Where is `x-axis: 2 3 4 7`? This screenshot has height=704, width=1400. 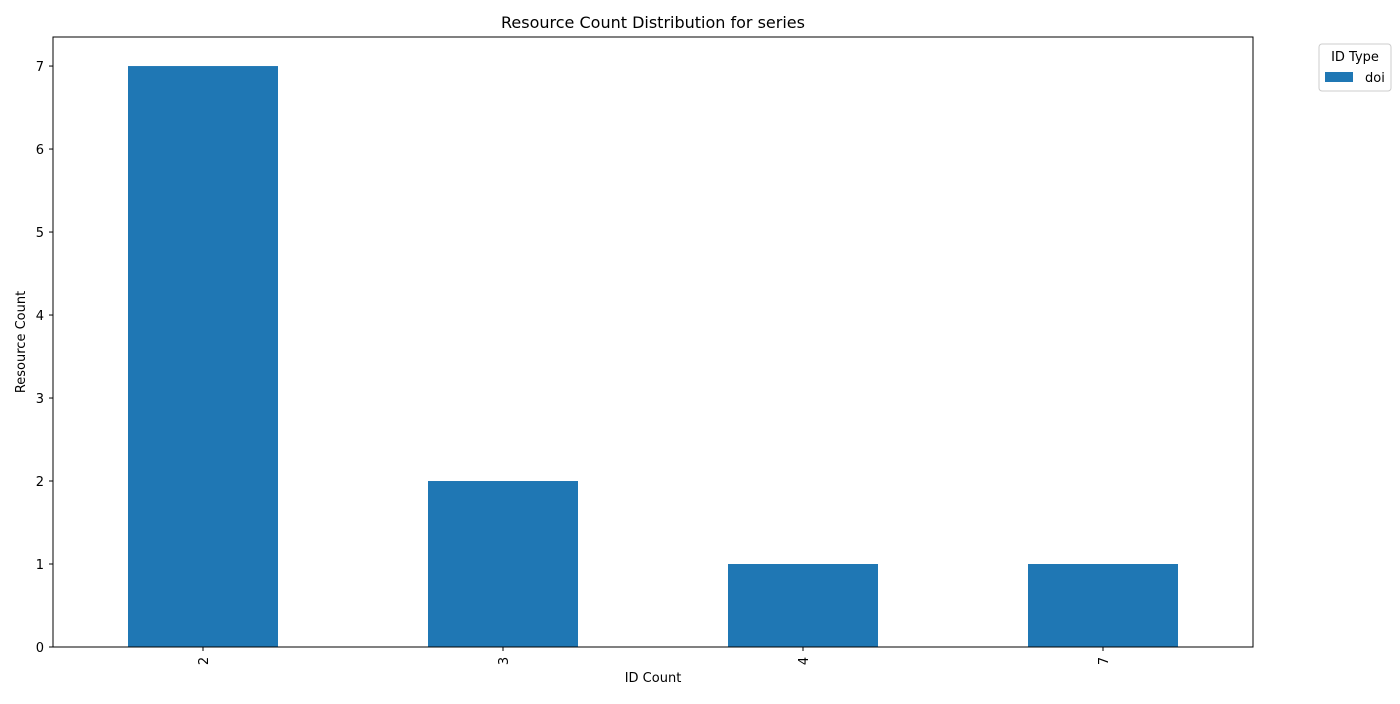 x-axis: 2 3 4 7 is located at coordinates (654, 656).